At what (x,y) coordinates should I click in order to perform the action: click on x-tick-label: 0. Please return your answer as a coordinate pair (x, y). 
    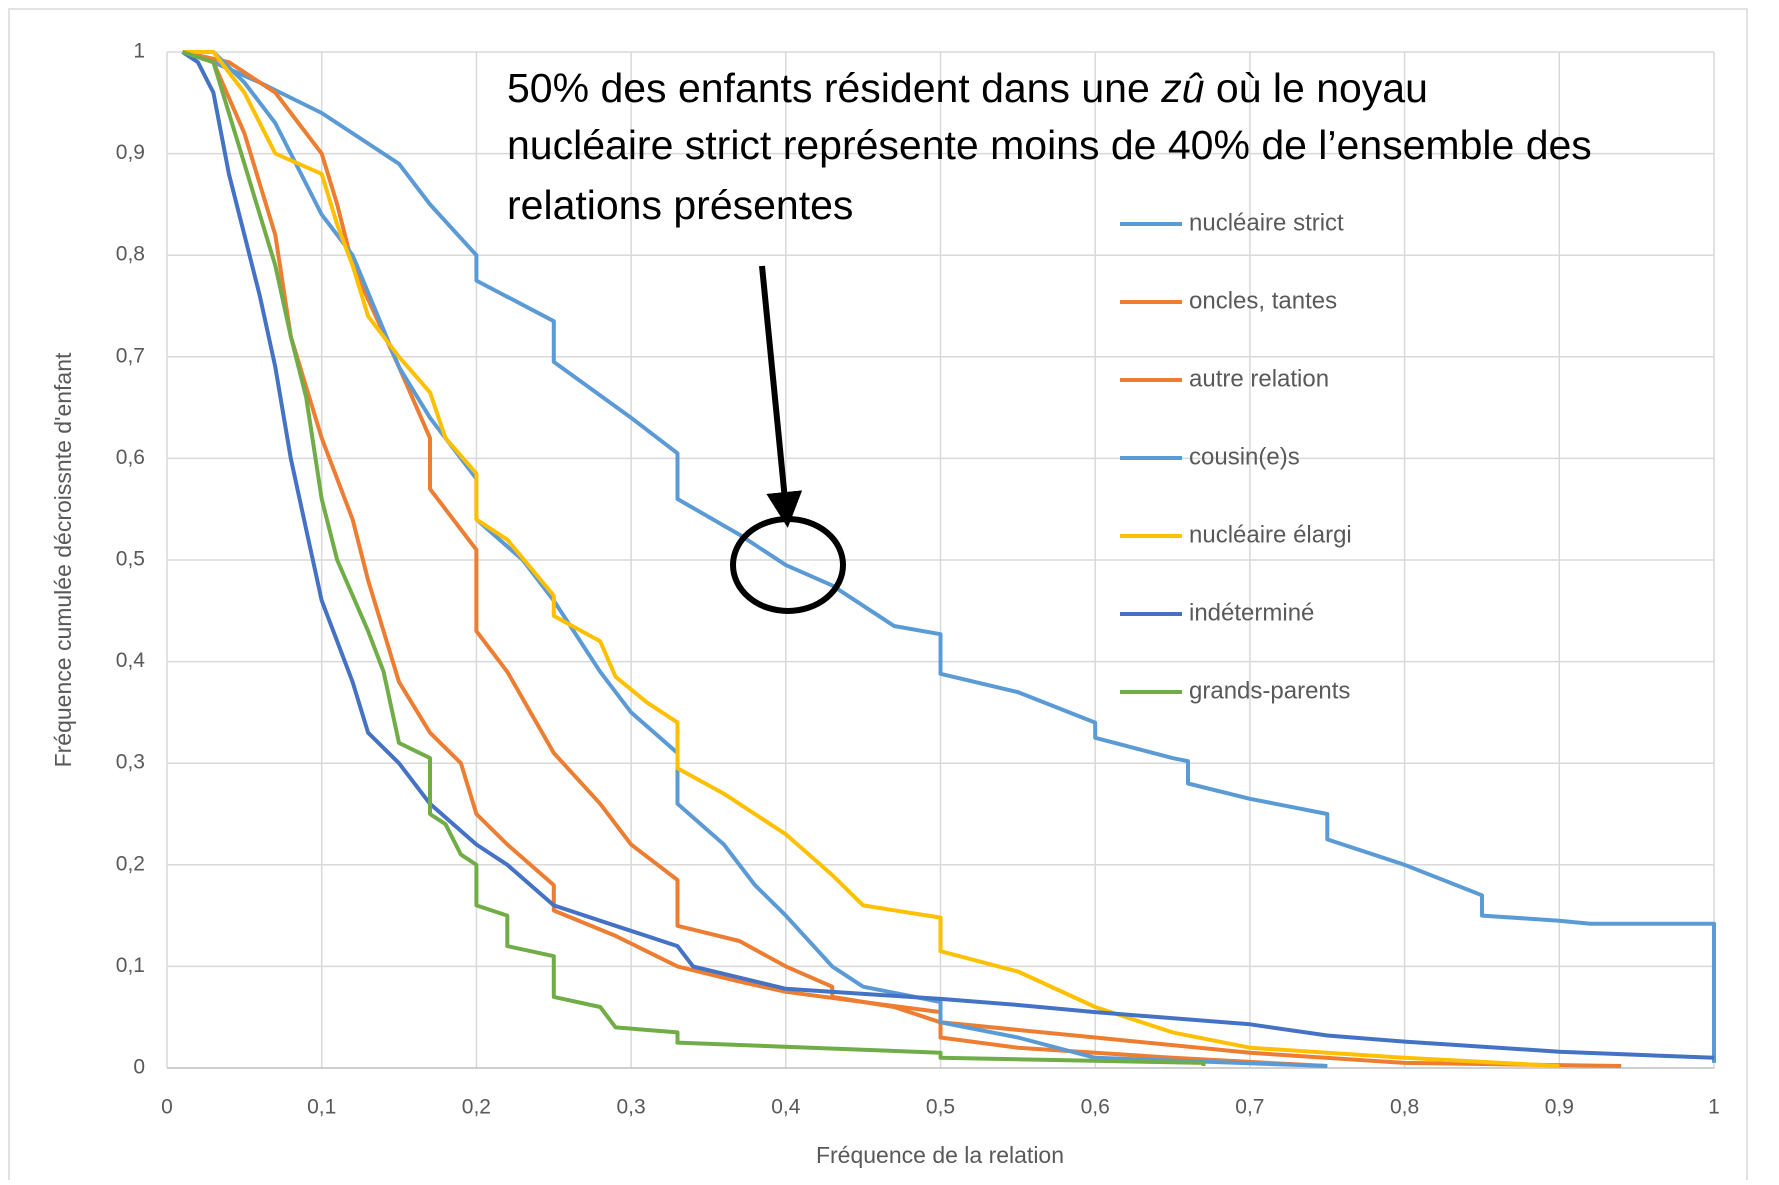
    Looking at the image, I should click on (167, 1107).